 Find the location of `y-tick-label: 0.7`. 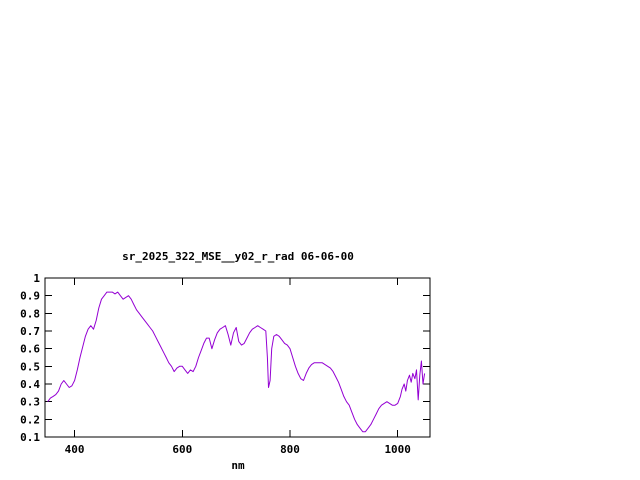

y-tick-label: 0.7 is located at coordinates (30, 331).